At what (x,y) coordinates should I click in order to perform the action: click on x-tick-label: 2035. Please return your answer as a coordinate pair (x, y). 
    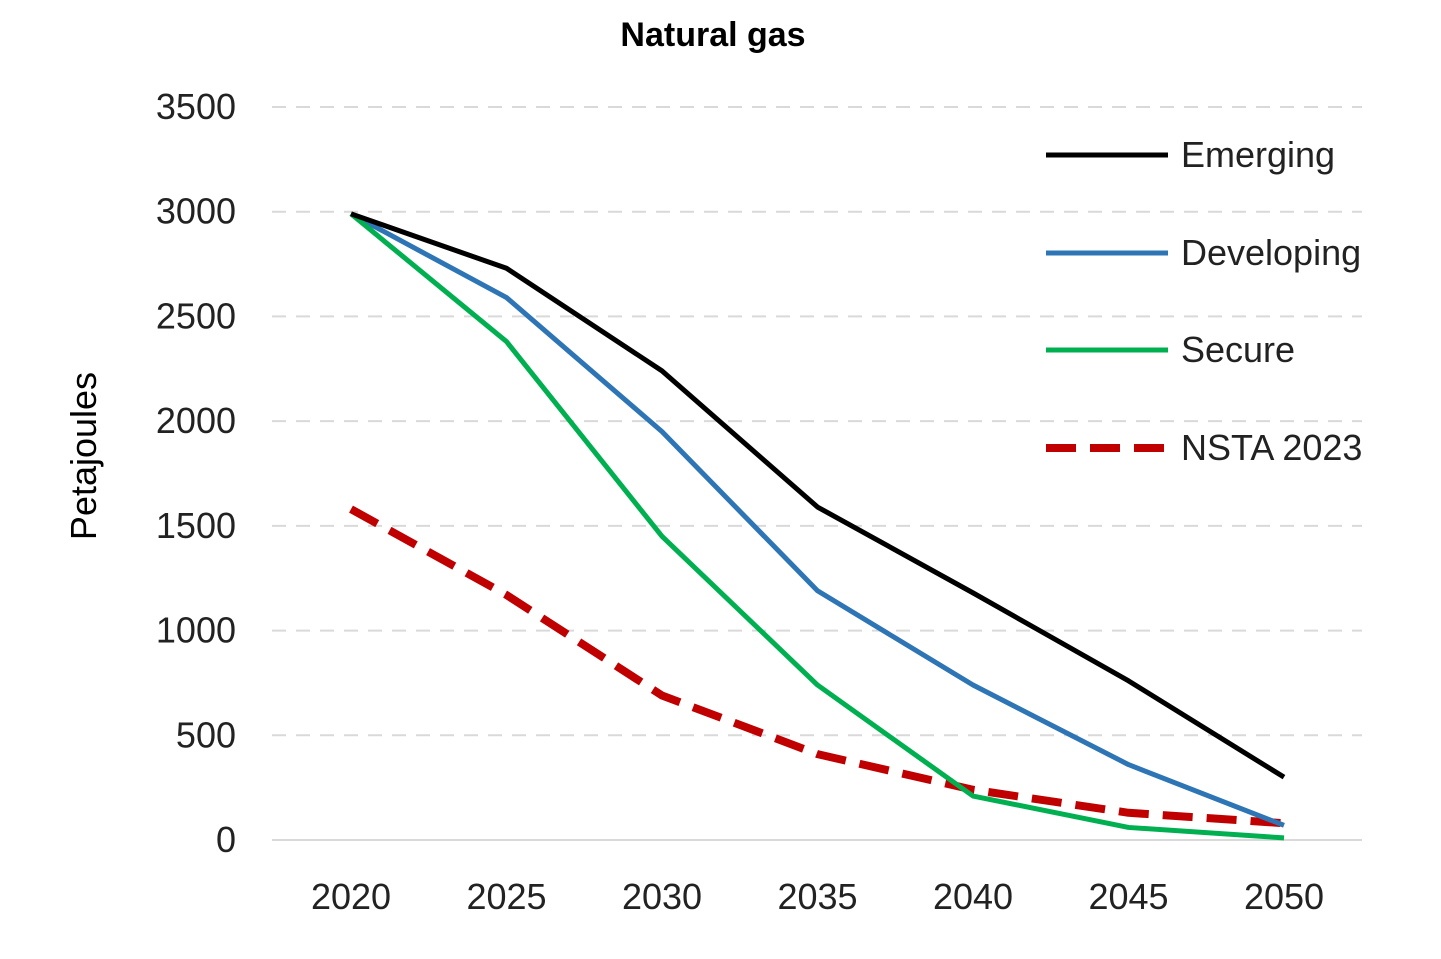
    Looking at the image, I should click on (817, 896).